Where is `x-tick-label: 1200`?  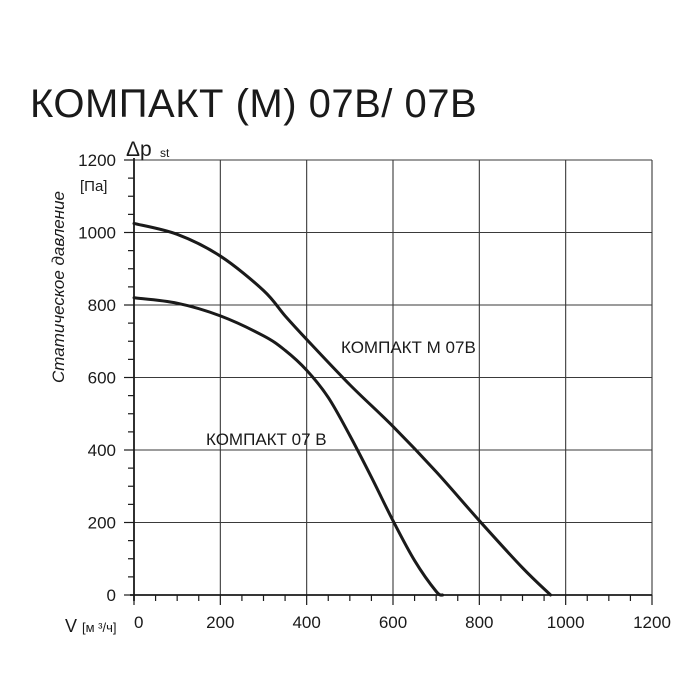 x-tick-label: 1200 is located at coordinates (652, 622).